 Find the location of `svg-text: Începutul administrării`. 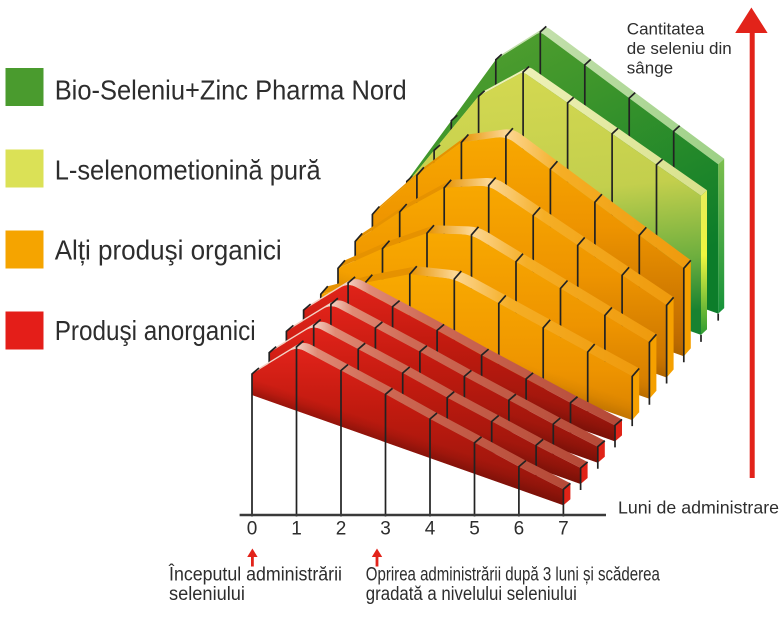

svg-text: Începutul administrării is located at coordinates (255, 575).